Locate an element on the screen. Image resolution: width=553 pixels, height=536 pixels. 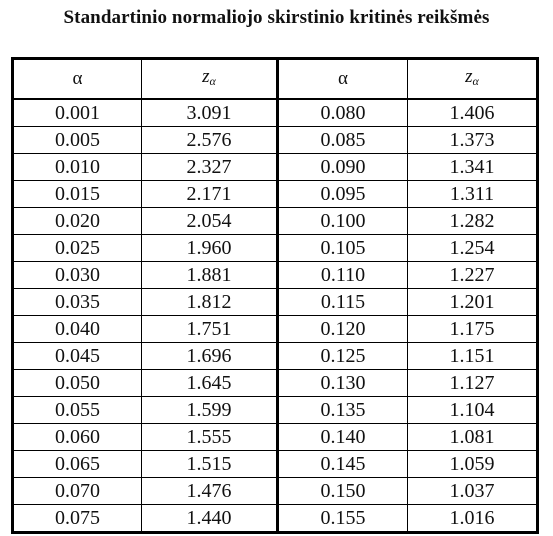
alpha-cell-right: 0.105 is located at coordinates (342, 248).